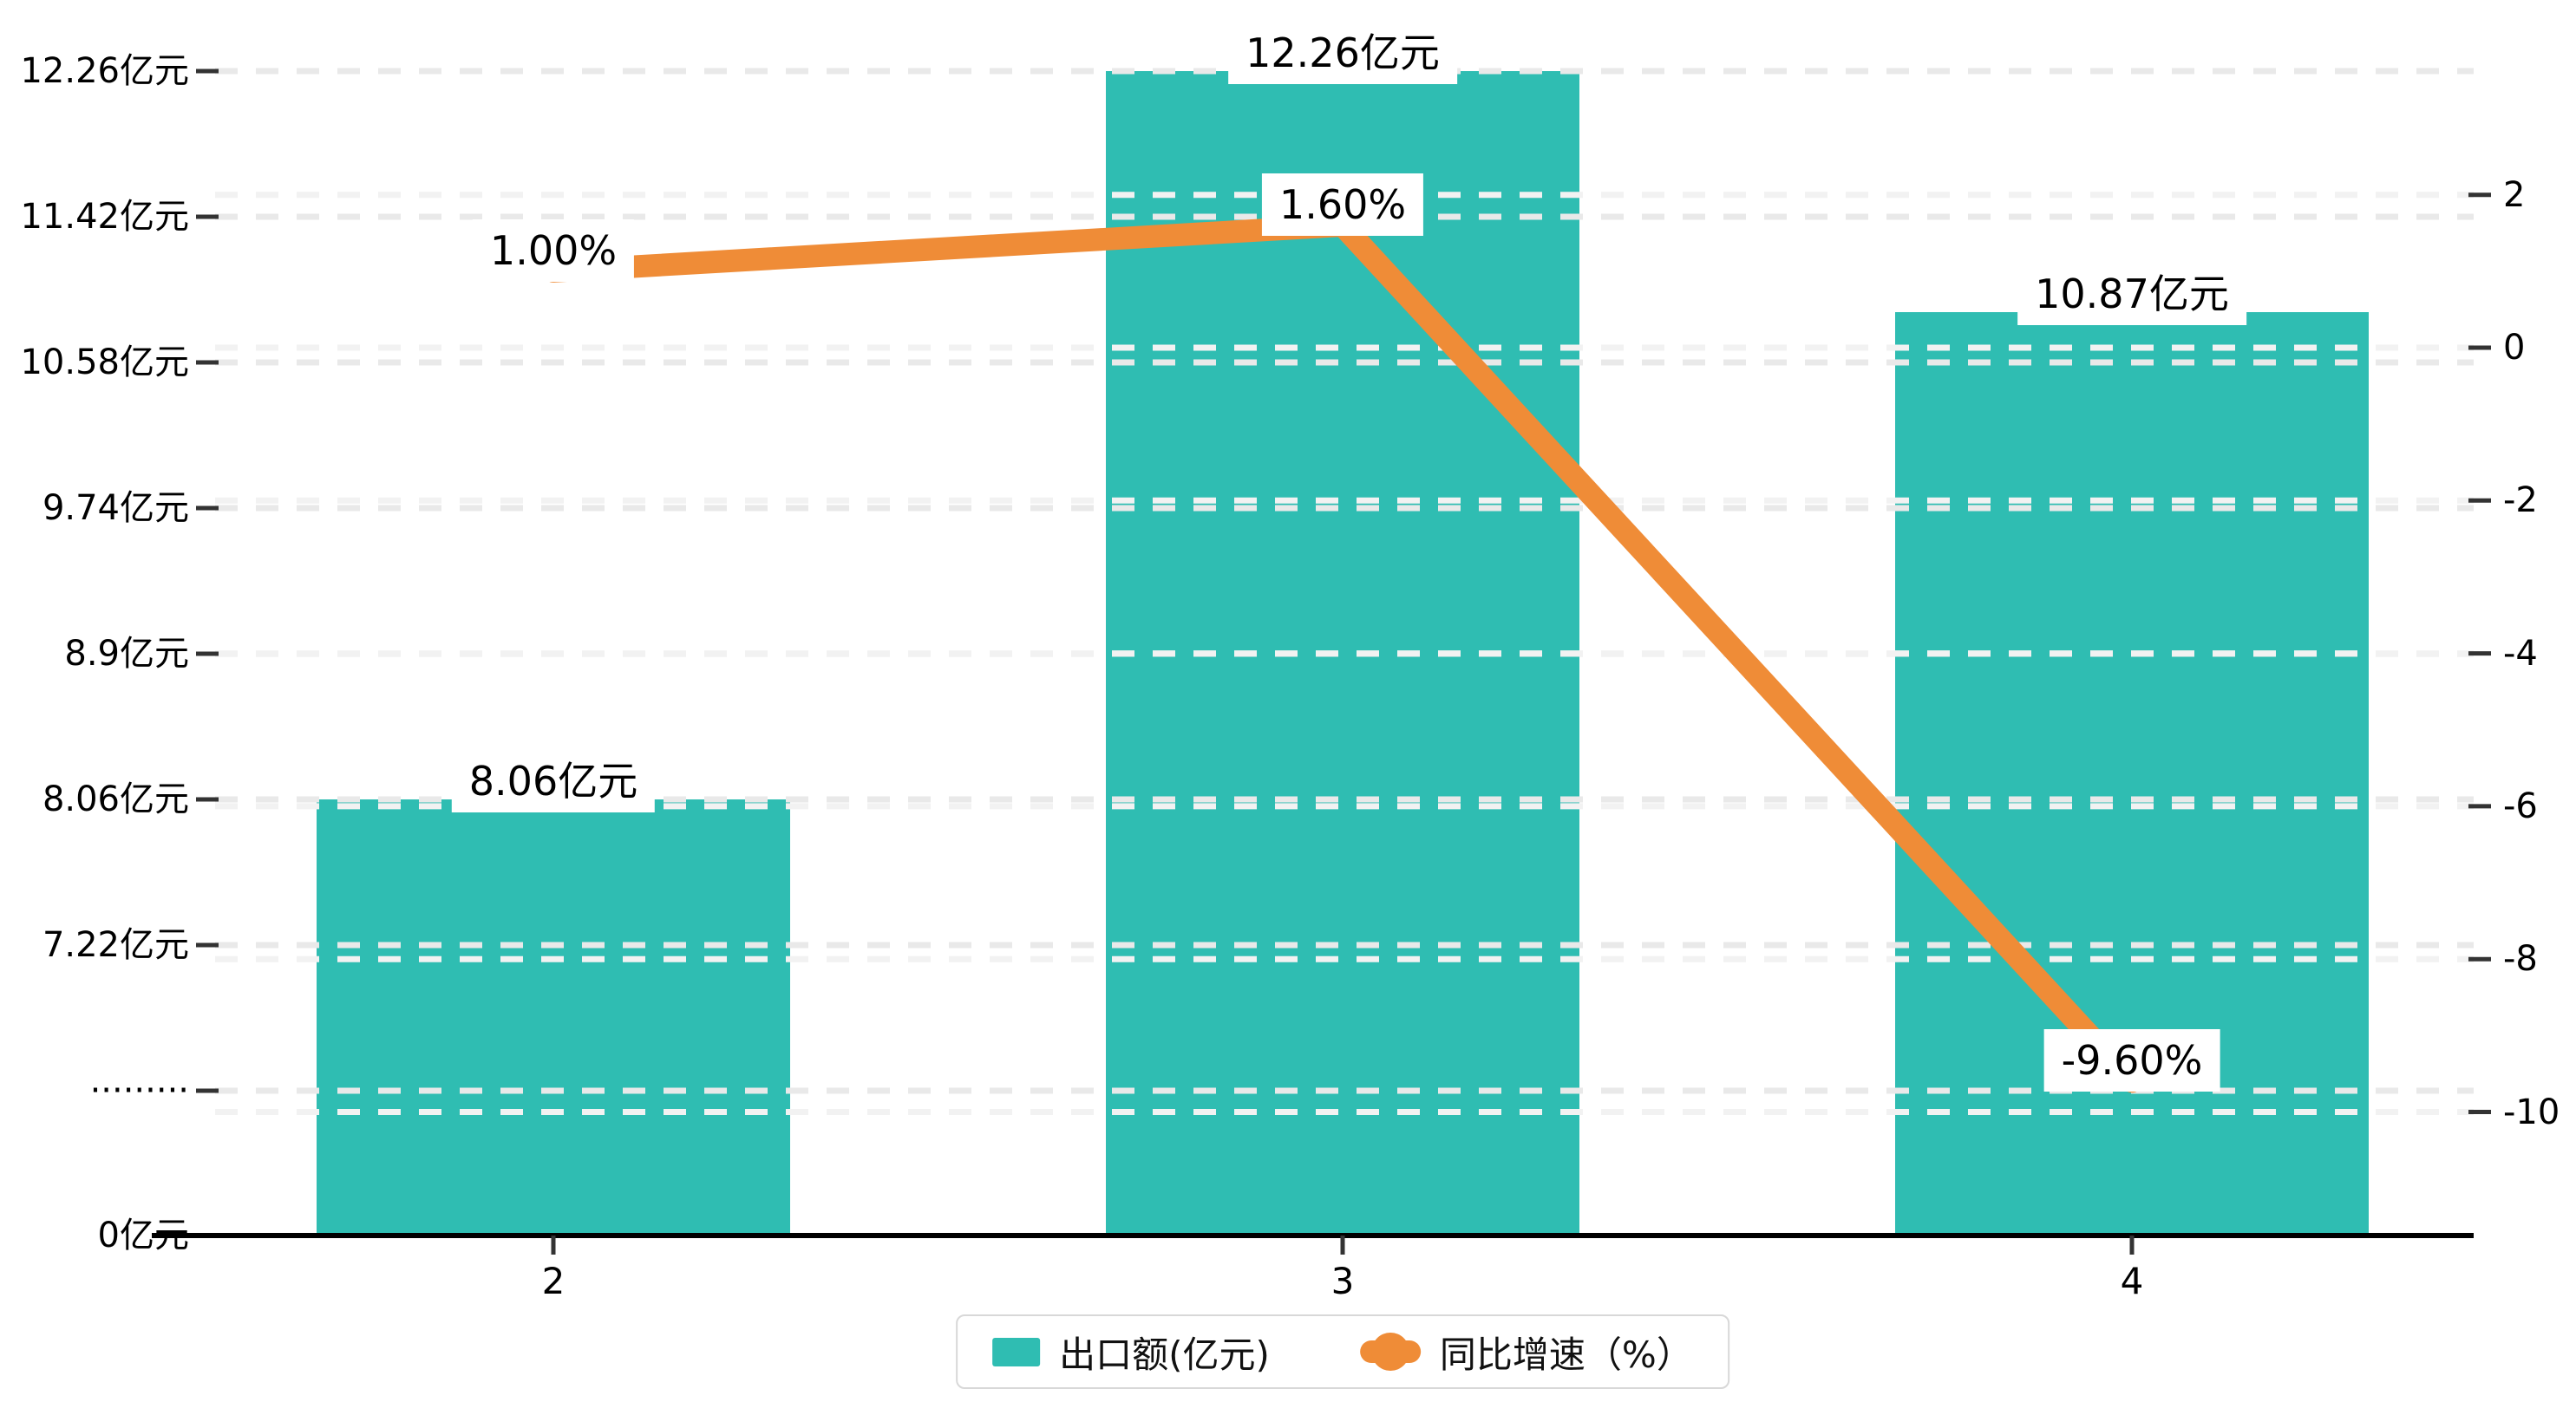  What do you see at coordinates (2514, 194) in the screenshot?
I see `right-axis-label: 2` at bounding box center [2514, 194].